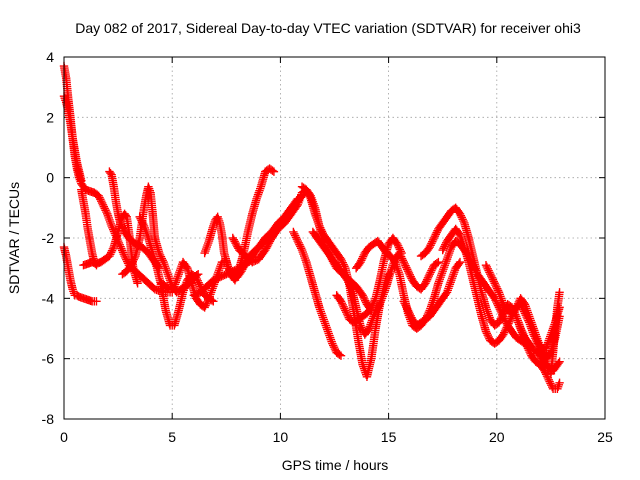 This screenshot has height=480, width=640. Describe the element at coordinates (64, 437) in the screenshot. I see `x-tick-label: 0` at that location.